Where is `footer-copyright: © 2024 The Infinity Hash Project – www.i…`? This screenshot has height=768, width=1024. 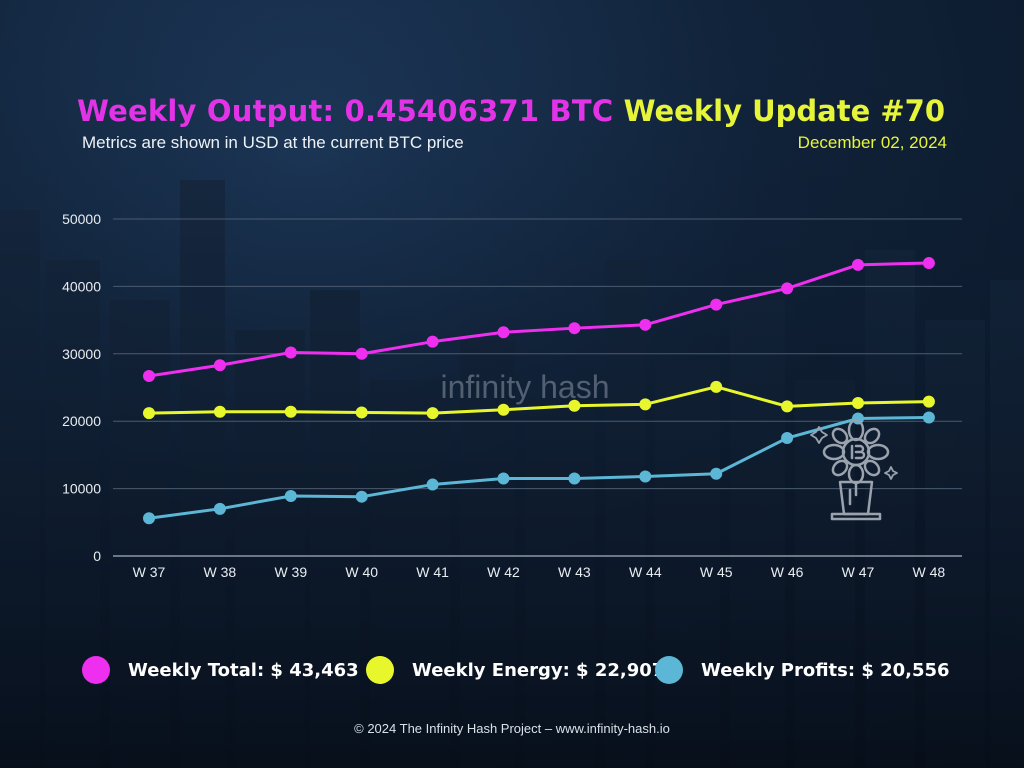
footer-copyright: © 2024 The Infinity Hash Project – www.i… is located at coordinates (512, 728).